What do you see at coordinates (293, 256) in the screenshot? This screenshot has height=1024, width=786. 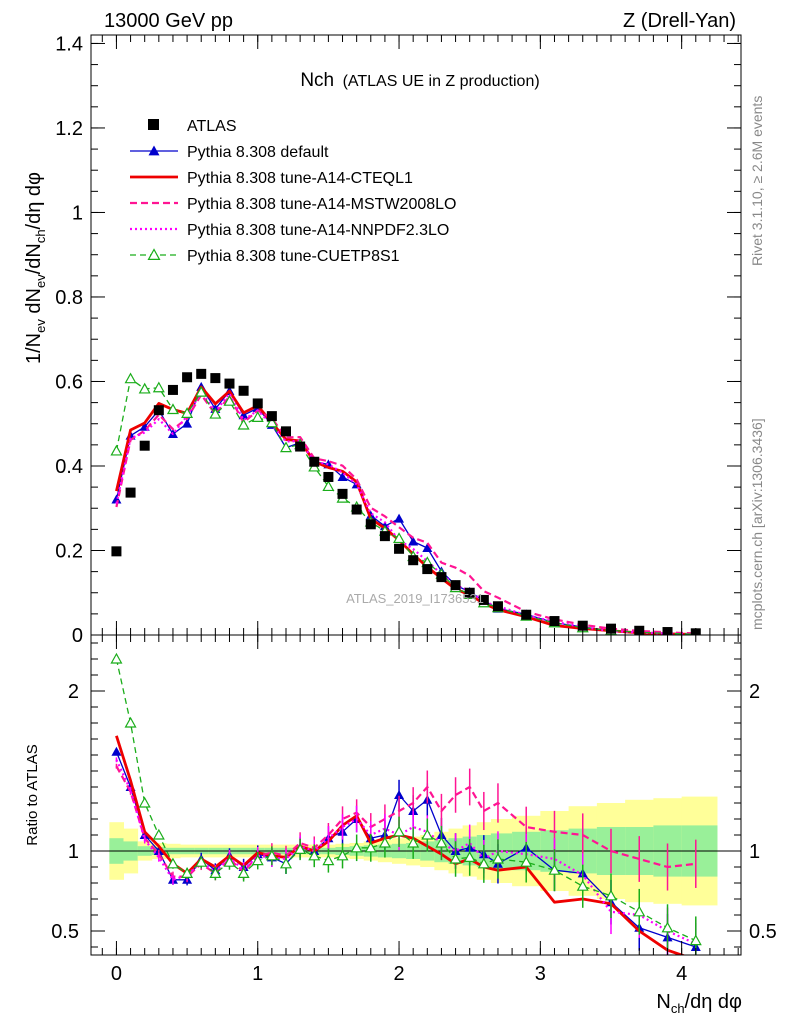 I see `legend-label: Pythia 8.308 tune-CUETP8S1` at bounding box center [293, 256].